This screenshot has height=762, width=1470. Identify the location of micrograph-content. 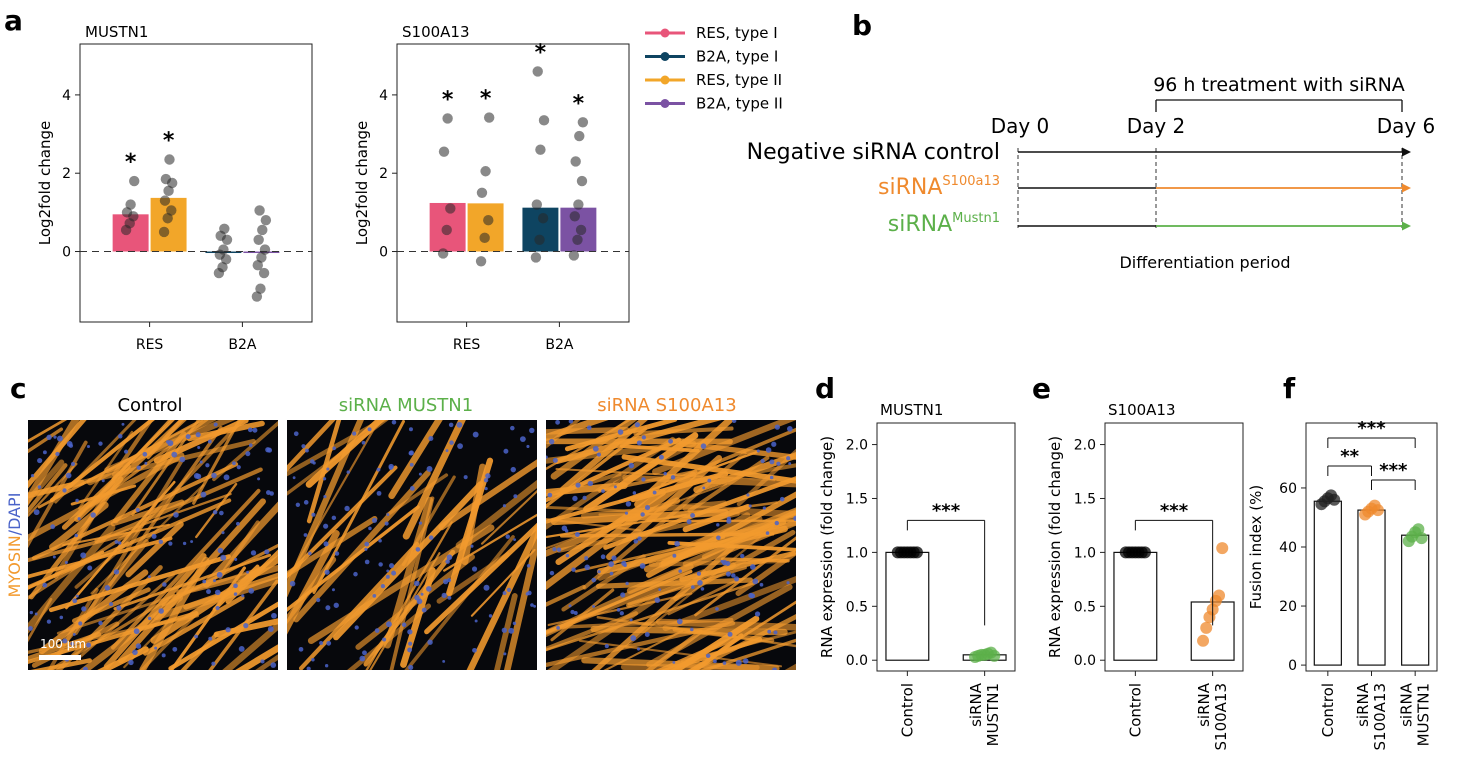
(153, 545).